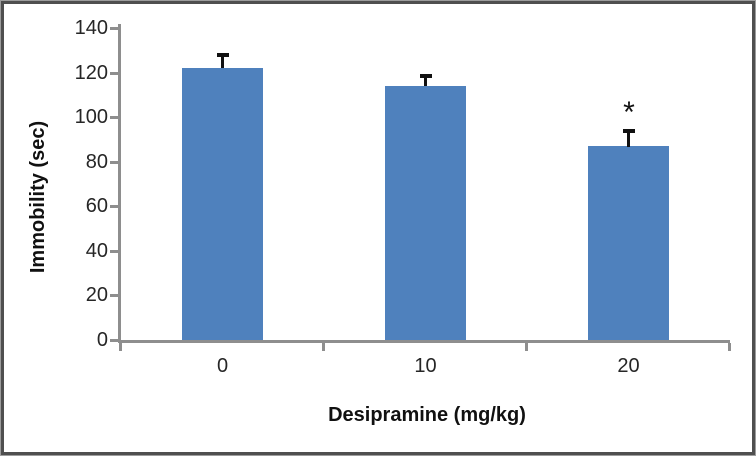 The width and height of the screenshot is (756, 456). Describe the element at coordinates (424, 341) in the screenshot. I see `x-axis-line` at that location.